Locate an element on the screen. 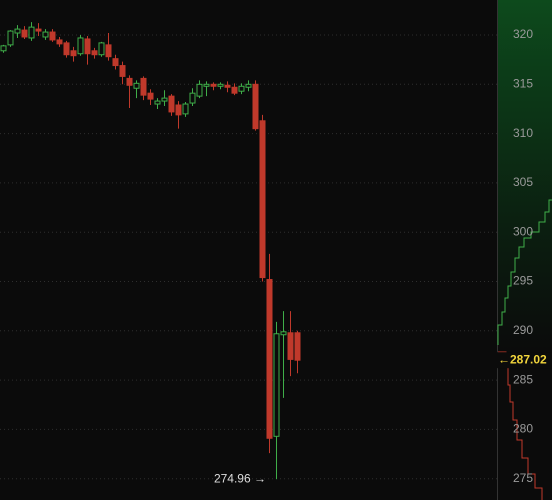 The width and height of the screenshot is (552, 500). y-tick-label: 315 is located at coordinates (523, 83).